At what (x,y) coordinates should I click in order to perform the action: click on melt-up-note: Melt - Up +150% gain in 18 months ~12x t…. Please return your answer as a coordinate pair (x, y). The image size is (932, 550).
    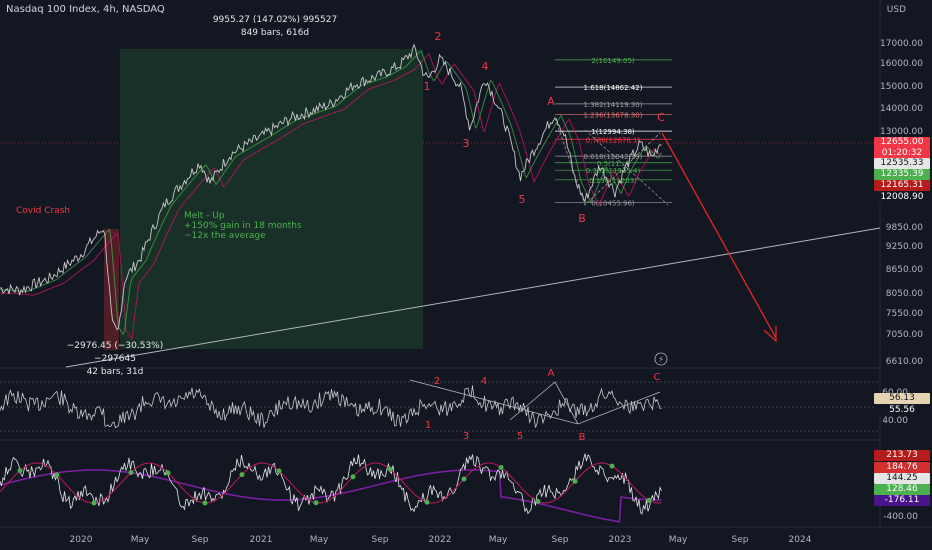
    Looking at the image, I should click on (243, 226).